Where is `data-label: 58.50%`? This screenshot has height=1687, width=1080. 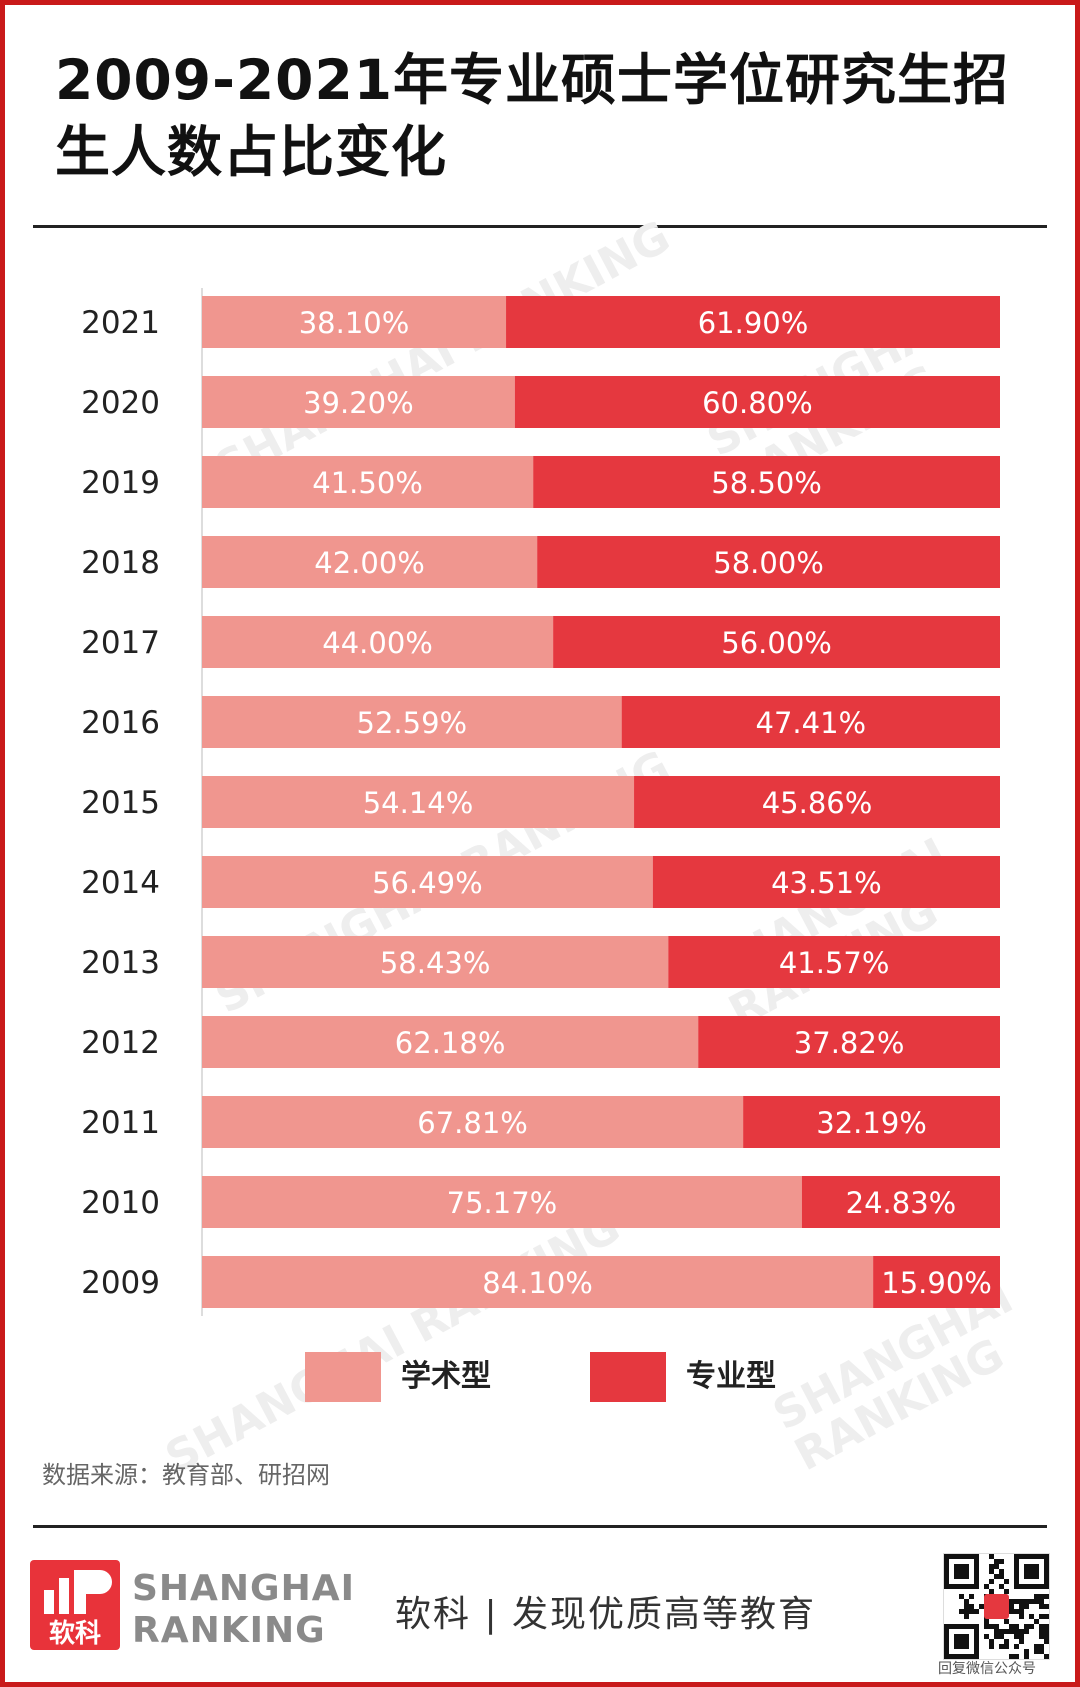 data-label: 58.50% is located at coordinates (766, 483).